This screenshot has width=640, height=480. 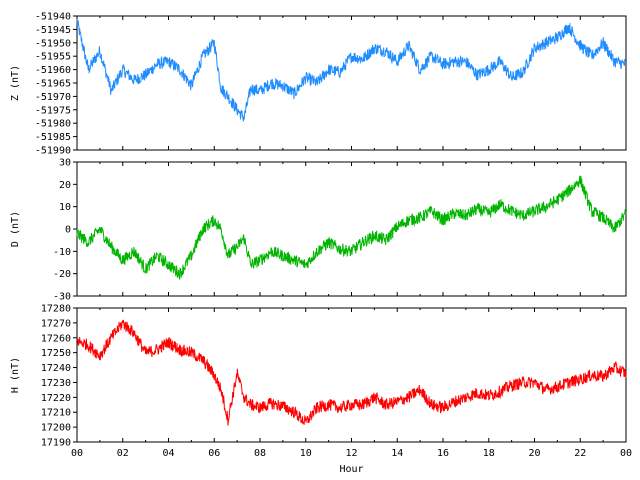 I want to click on x-axis-label: Hour, so click(x=351, y=469).